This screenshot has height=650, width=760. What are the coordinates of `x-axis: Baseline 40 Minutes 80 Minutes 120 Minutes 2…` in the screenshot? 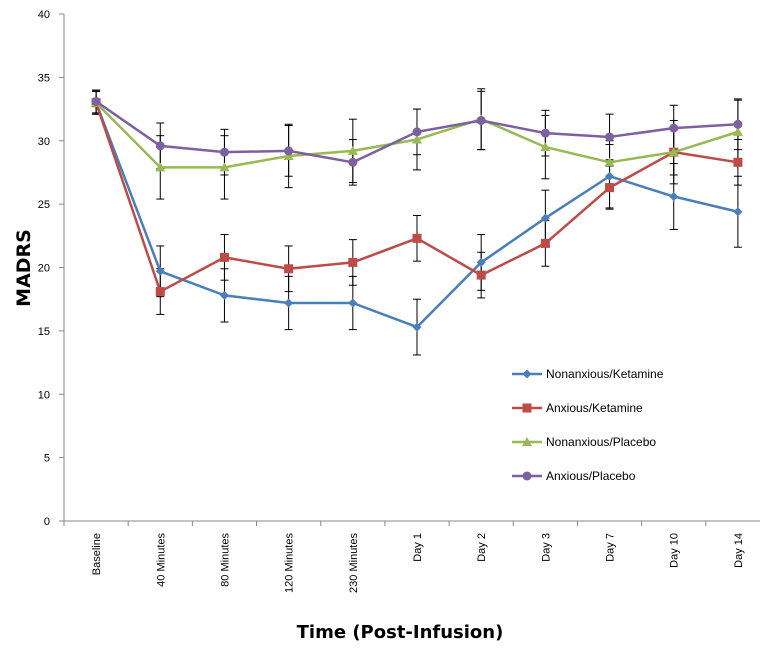 It's located at (411, 556).